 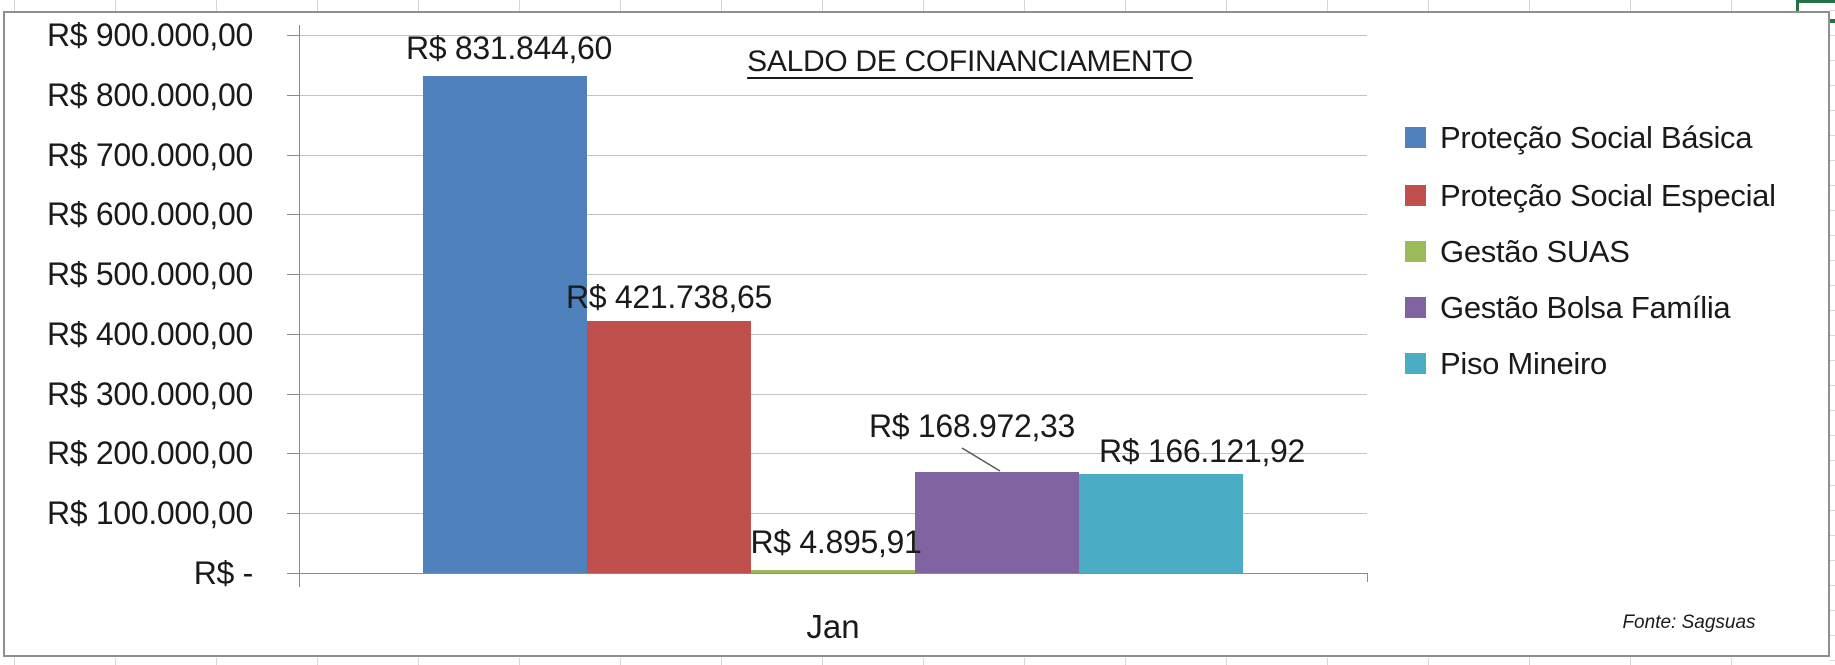 What do you see at coordinates (1523, 363) in the screenshot?
I see `legend-item: Piso Mineiro` at bounding box center [1523, 363].